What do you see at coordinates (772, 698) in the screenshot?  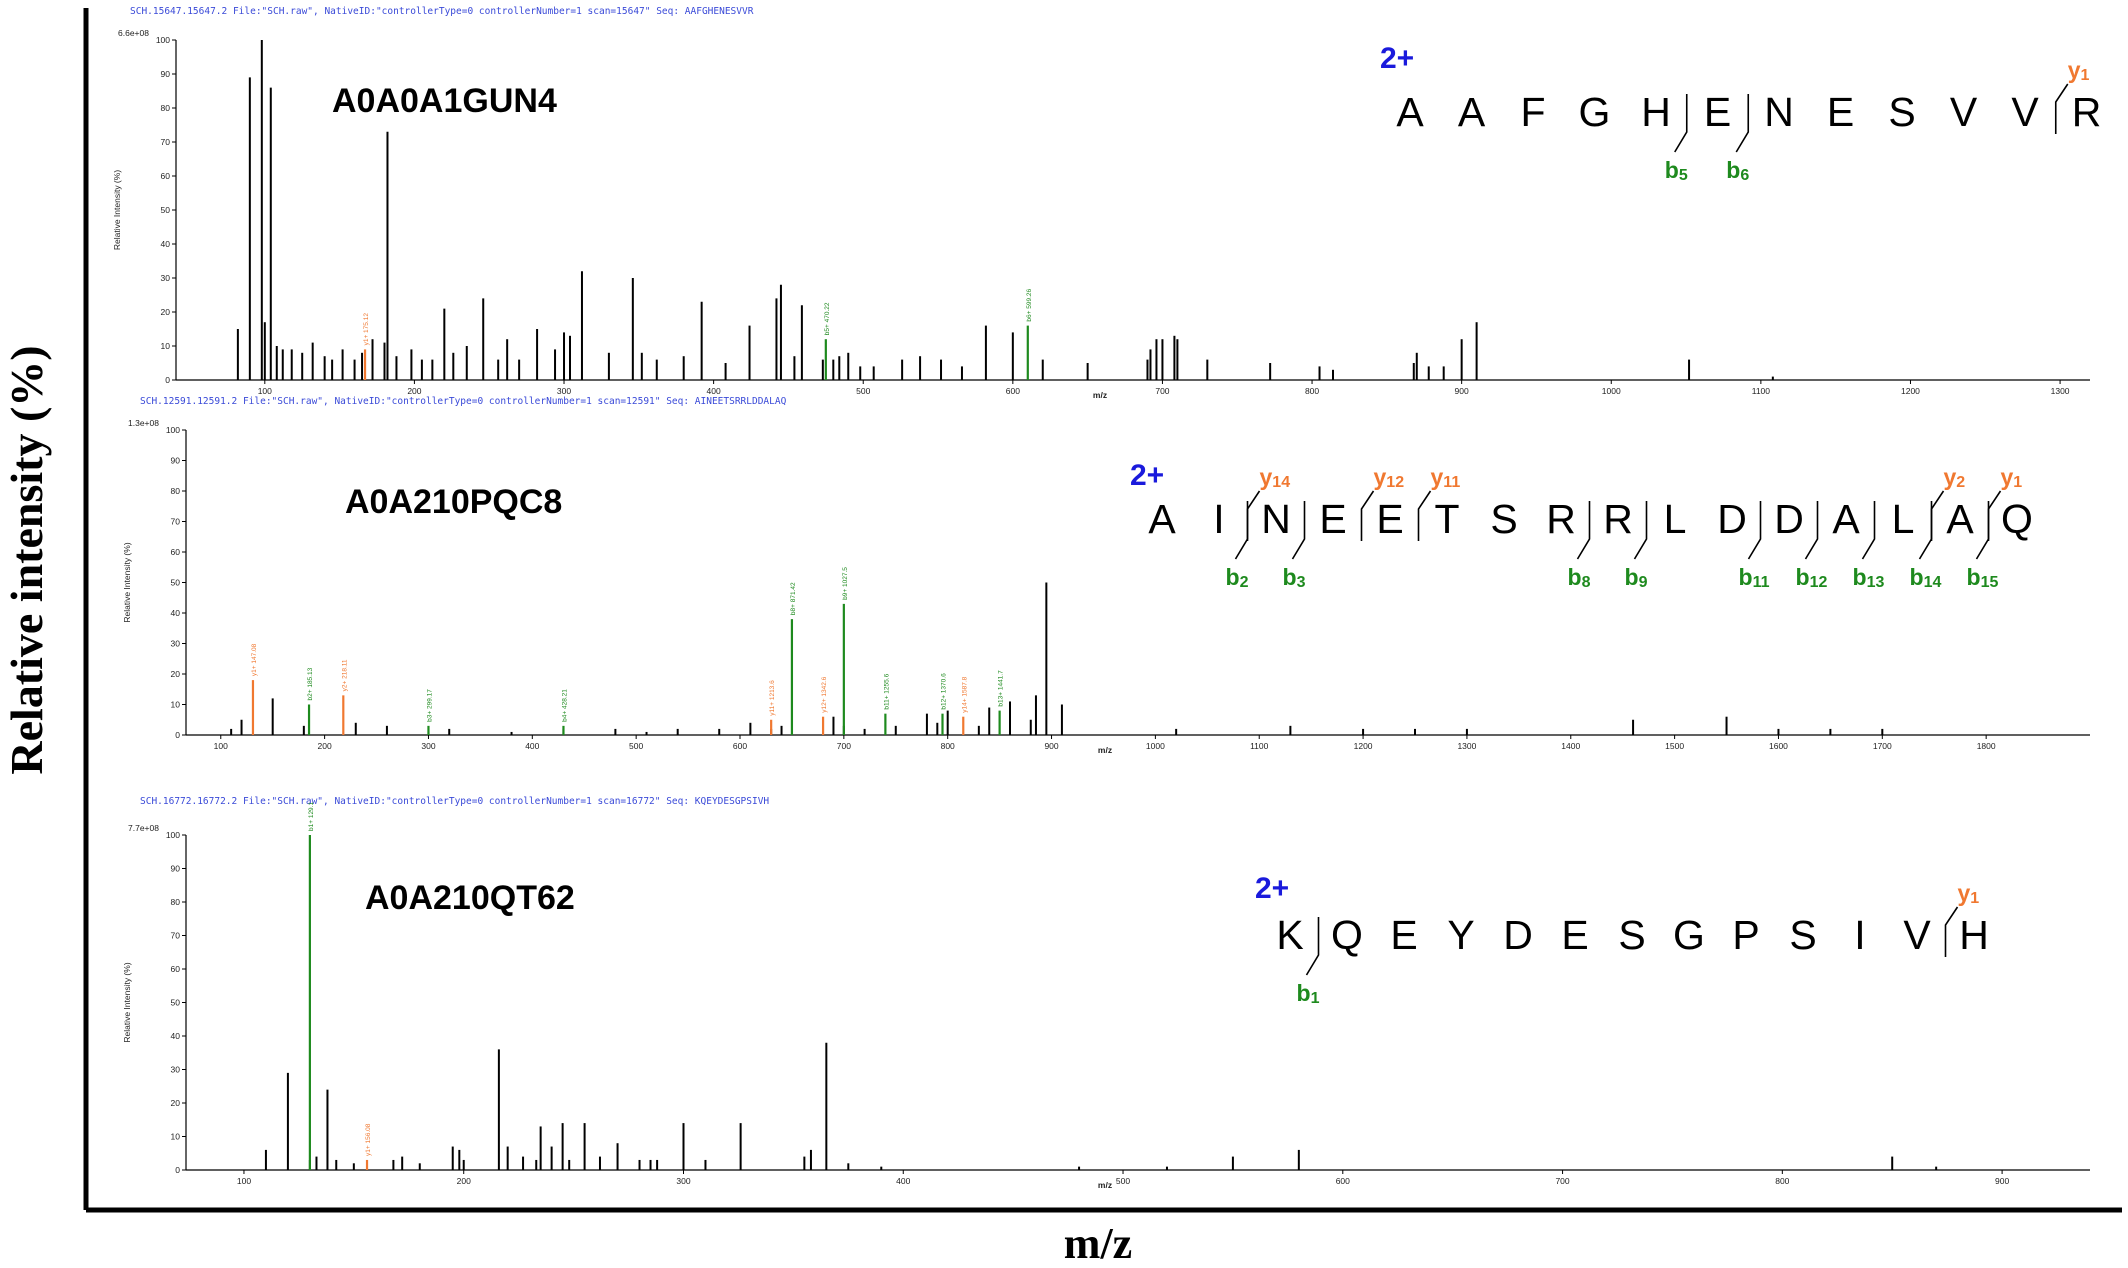 I see `annotated-peak-label: y11+ 1213.6` at bounding box center [772, 698].